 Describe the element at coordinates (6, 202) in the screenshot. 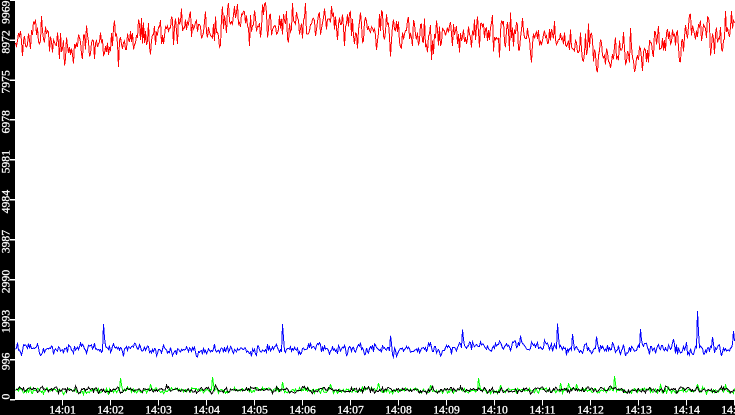

I see `svg-text: 4984` at that location.